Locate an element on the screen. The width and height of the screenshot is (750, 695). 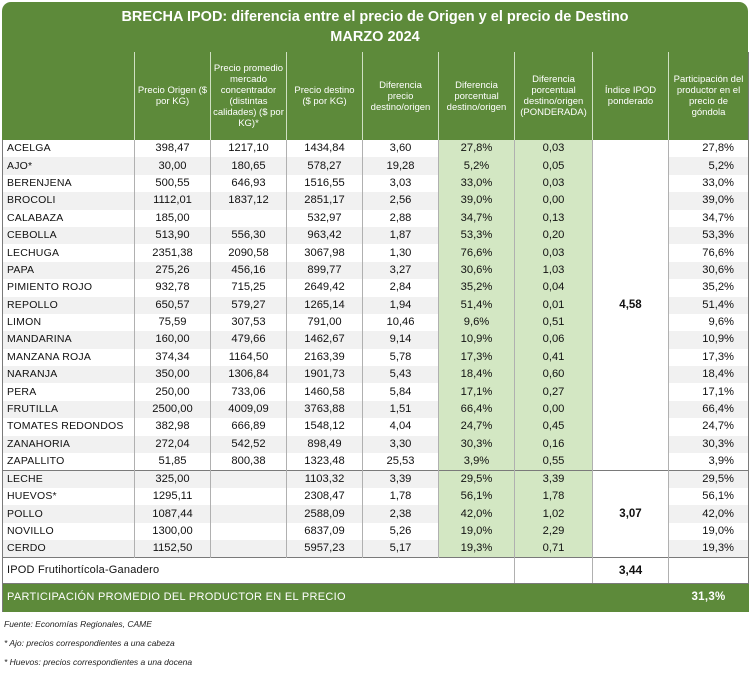
origin-price: 1300,00 is located at coordinates (172, 531).